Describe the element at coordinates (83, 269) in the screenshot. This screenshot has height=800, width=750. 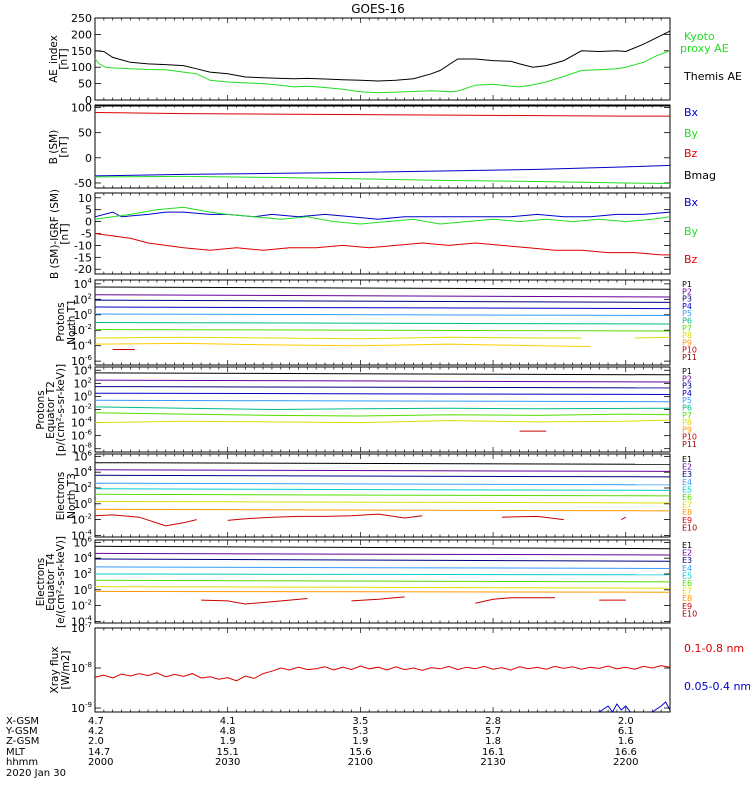
I see `y-tick-label: -20` at that location.